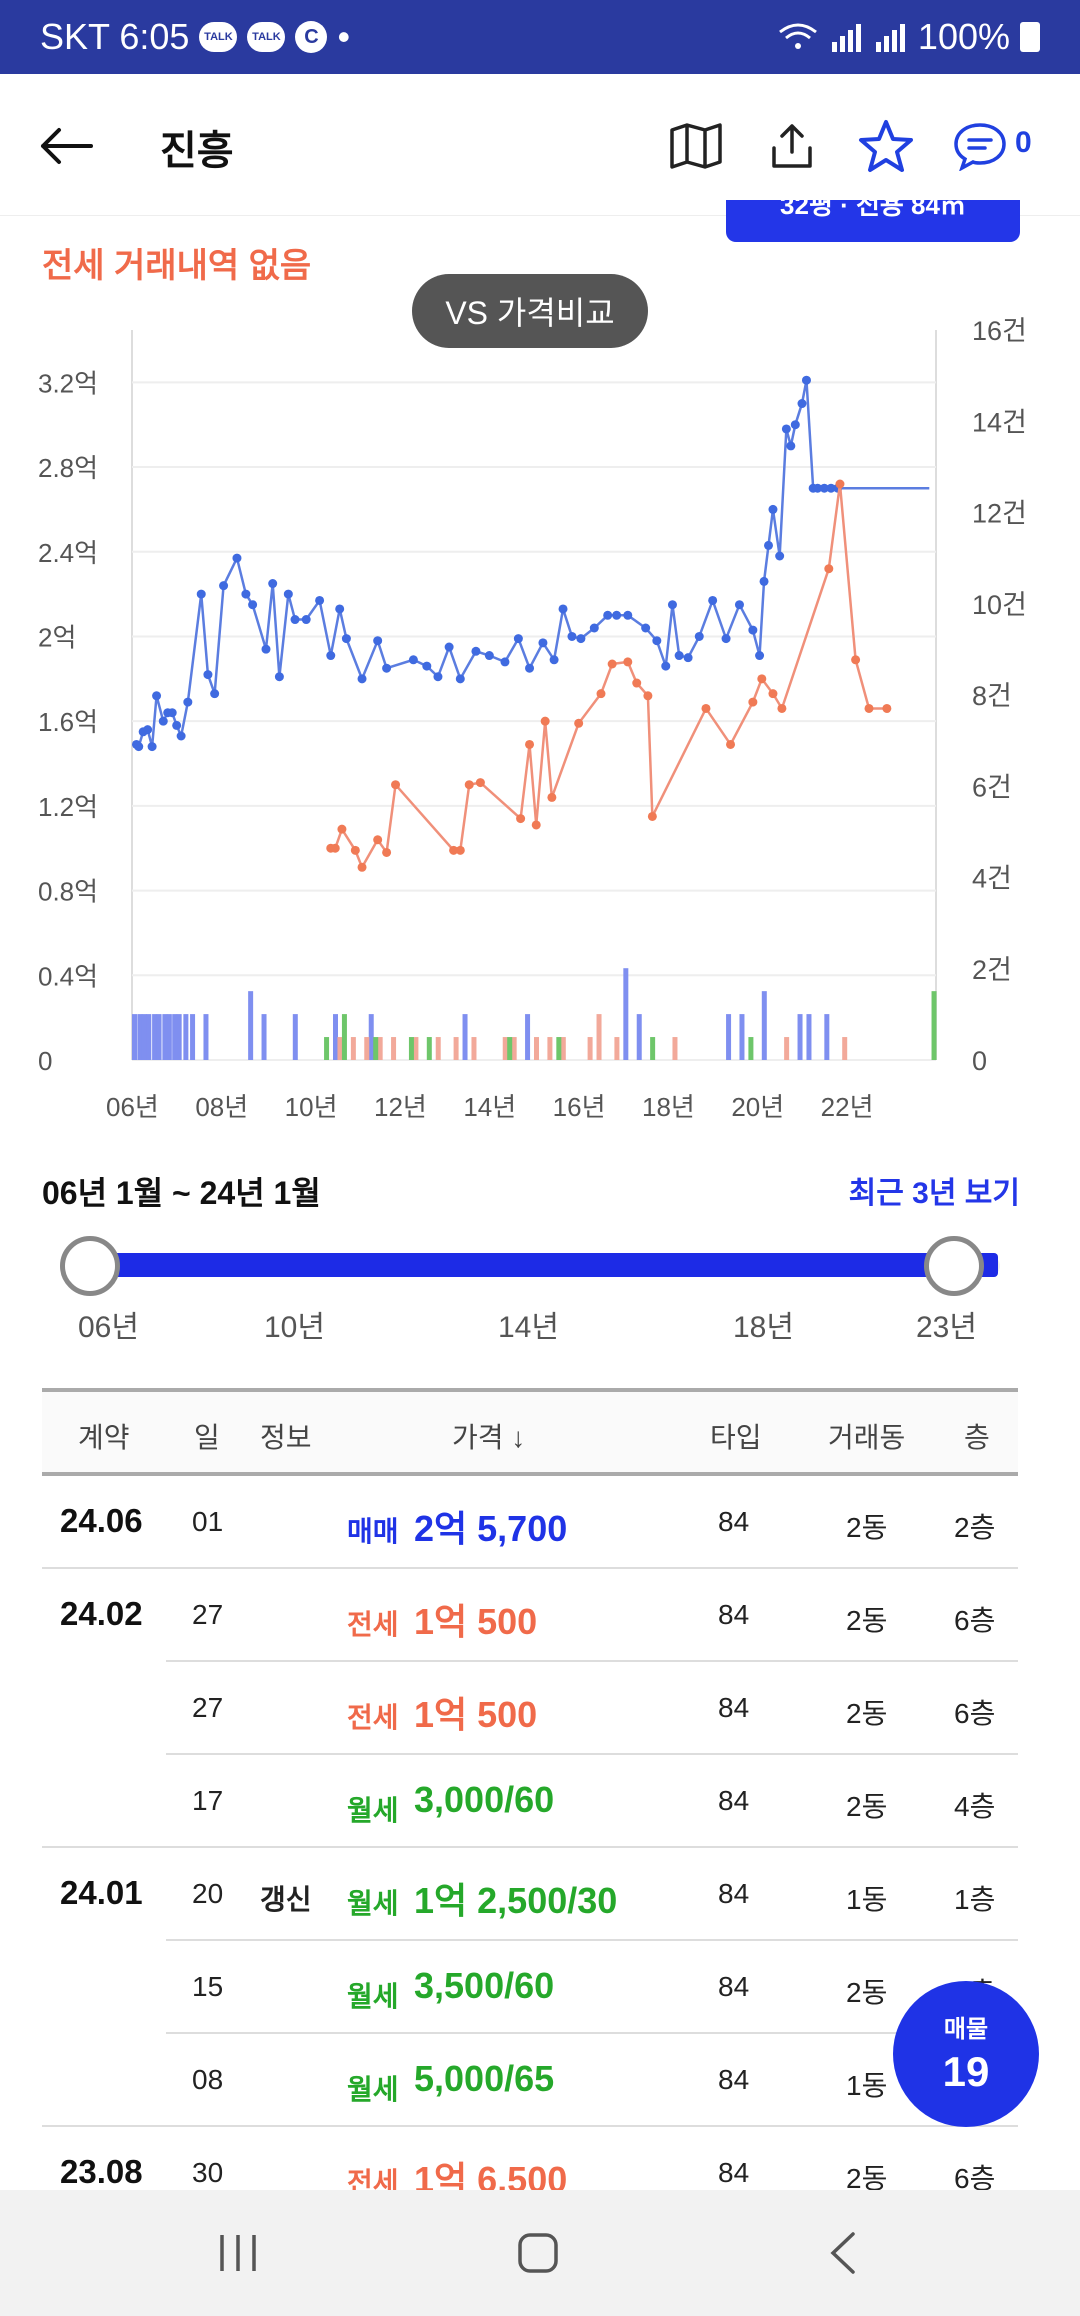  What do you see at coordinates (68, 976) in the screenshot?
I see `chart-y-tick-label: 0.4억` at bounding box center [68, 976].